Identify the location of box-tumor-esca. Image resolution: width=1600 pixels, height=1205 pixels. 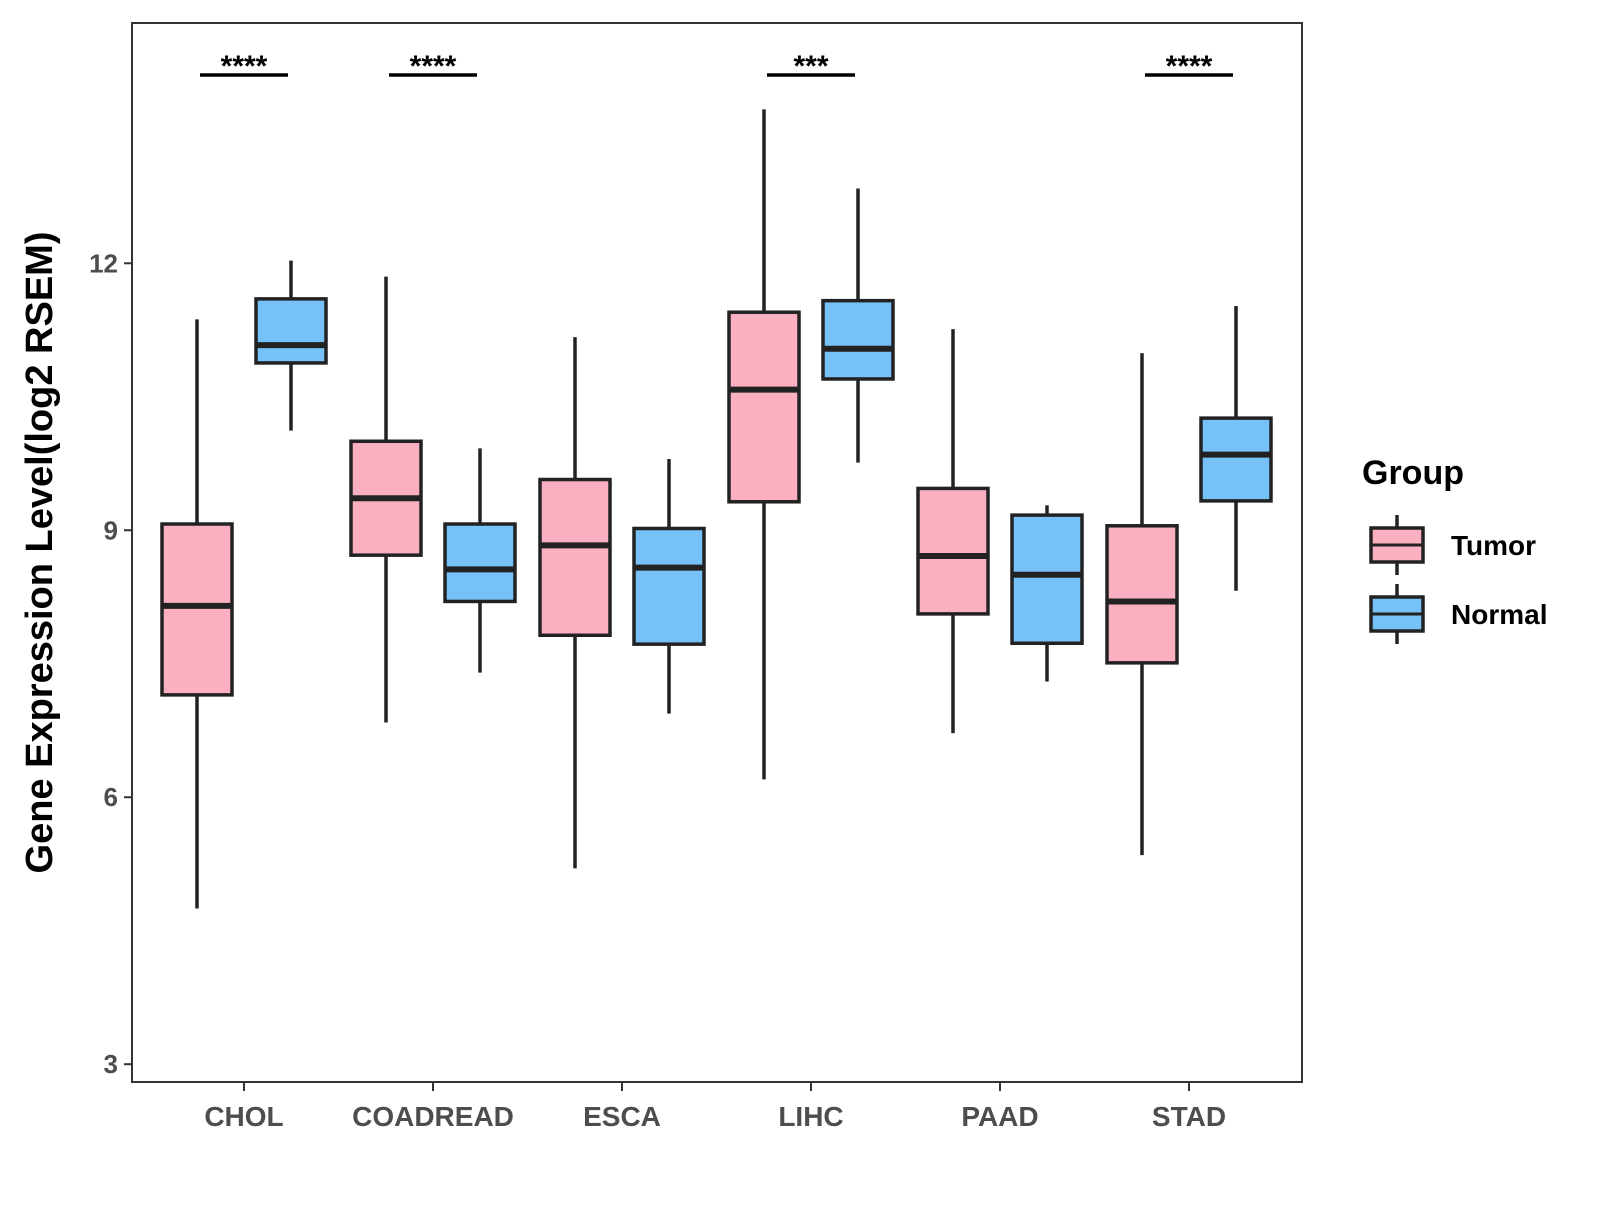
(575, 603).